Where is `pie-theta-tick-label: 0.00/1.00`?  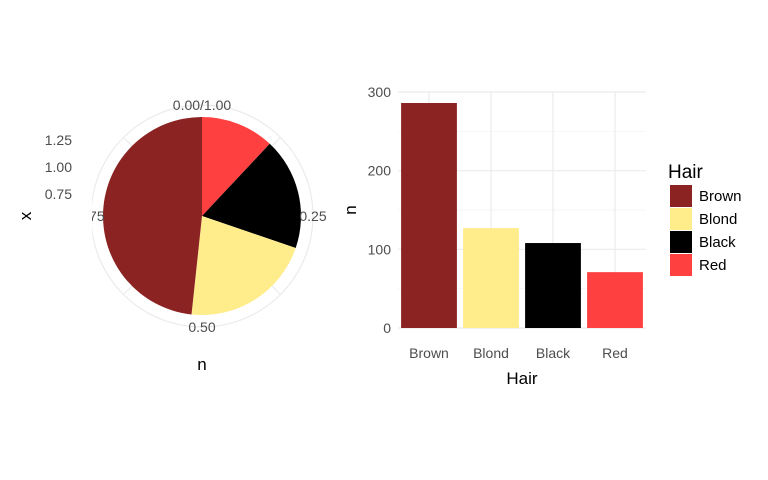
pie-theta-tick-label: 0.00/1.00 is located at coordinates (202, 105).